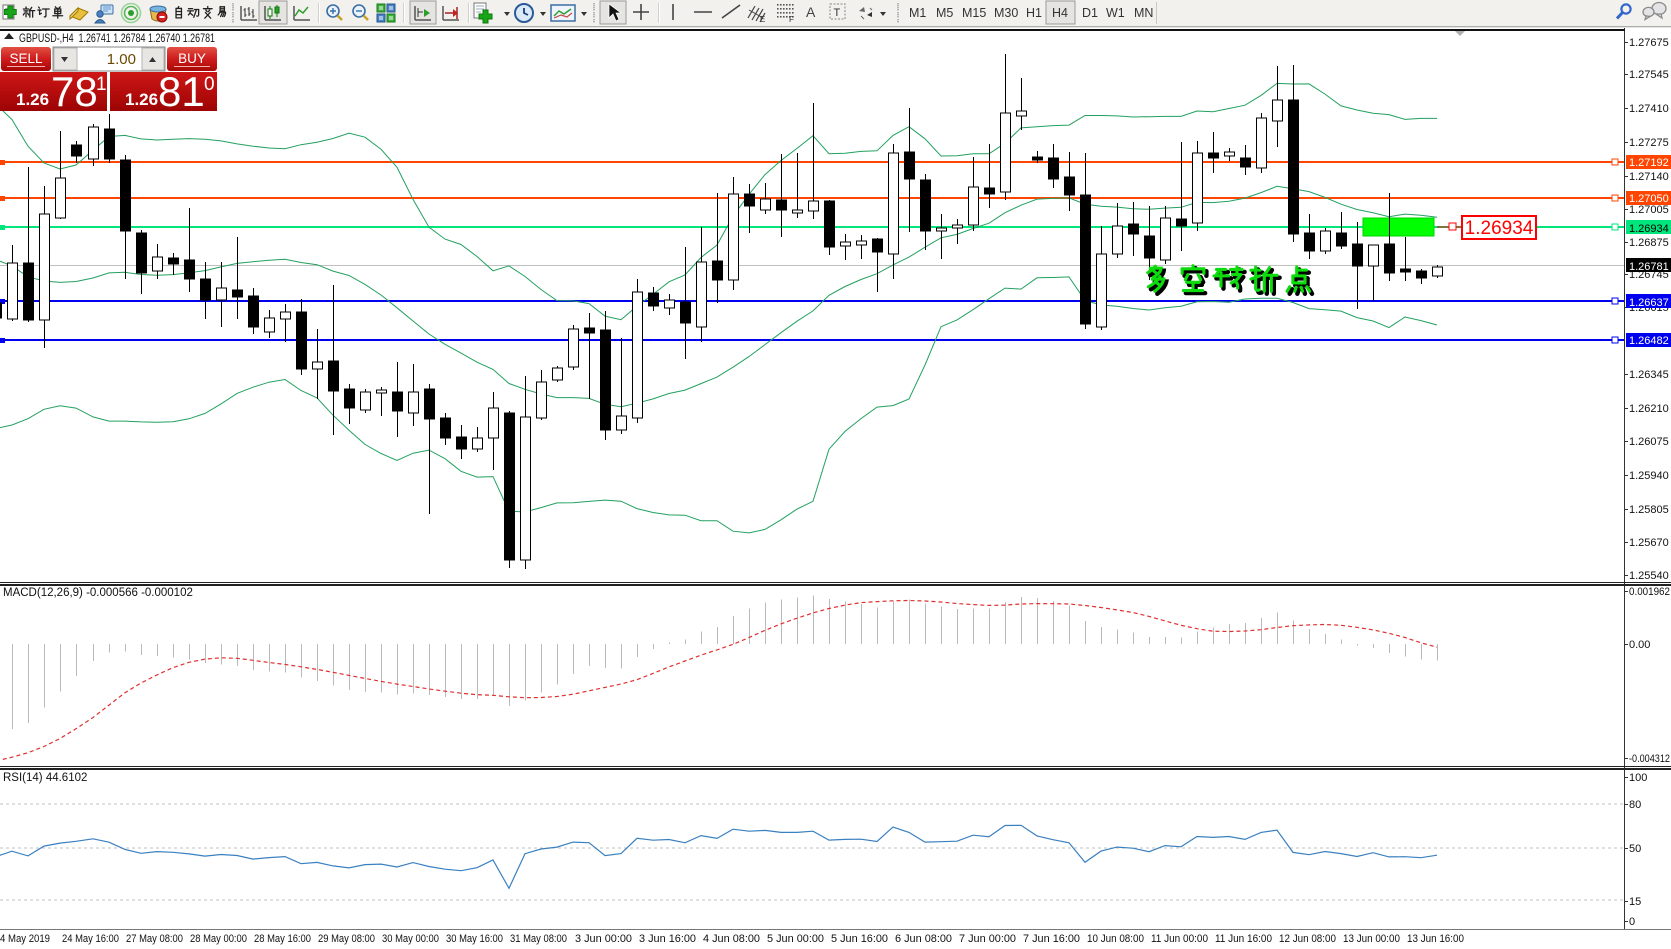 This screenshot has height=949, width=1671. Describe the element at coordinates (987, 939) in the screenshot. I see `svg-text: 7 Jun 00:00` at that location.